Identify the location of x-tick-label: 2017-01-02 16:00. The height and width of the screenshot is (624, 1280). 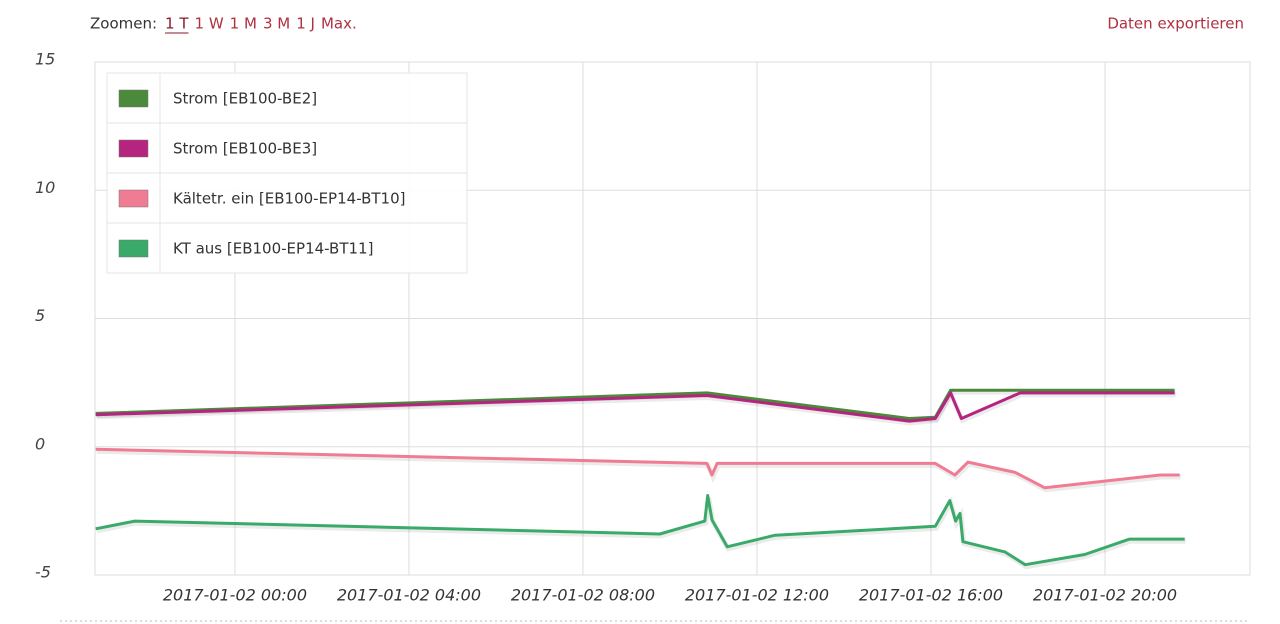
(931, 595).